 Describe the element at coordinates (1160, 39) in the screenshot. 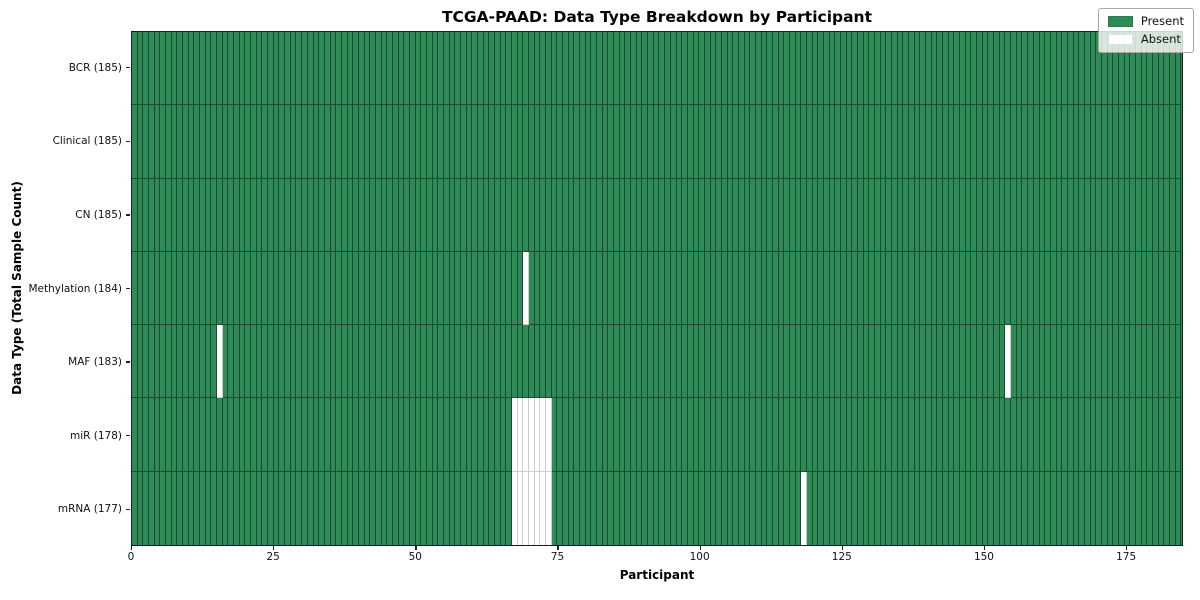

I see `legend-label: Absent` at that location.